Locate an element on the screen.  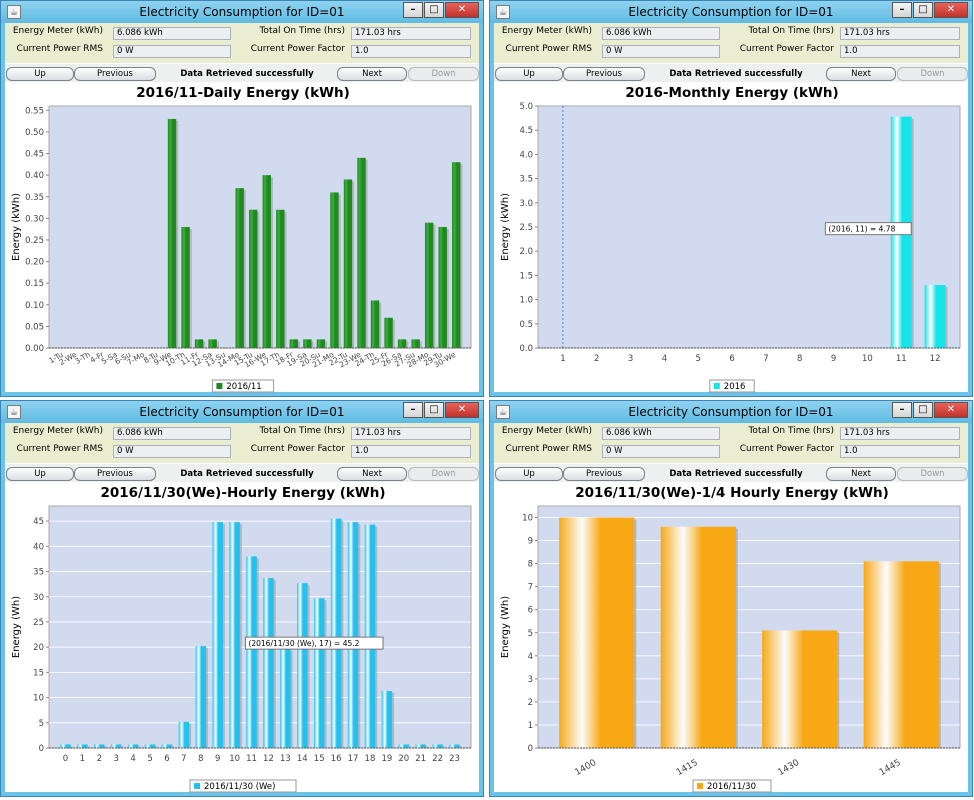
x-tick-label: 10 is located at coordinates (234, 759).